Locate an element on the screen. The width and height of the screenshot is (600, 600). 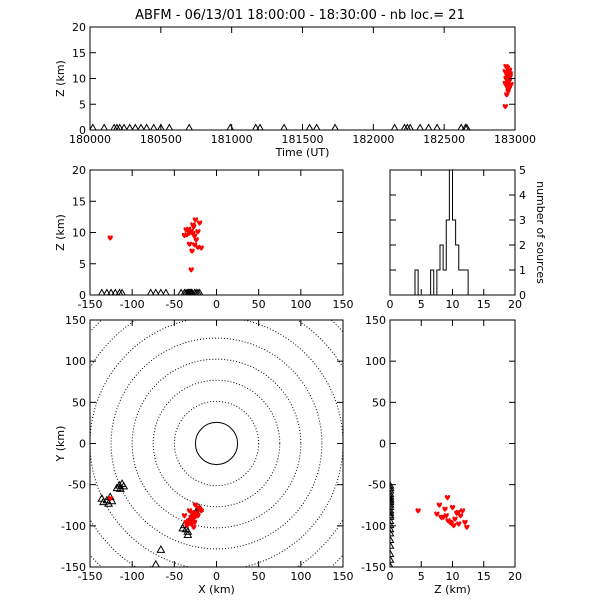
x-tick-label: -100 is located at coordinates (132, 304).